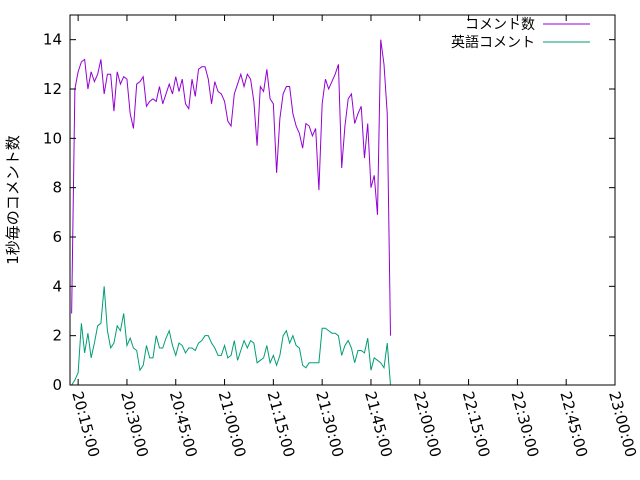 The height and width of the screenshot is (480, 640). What do you see at coordinates (622, 424) in the screenshot?
I see `x-tick-label: 23:00:00` at bounding box center [622, 424].